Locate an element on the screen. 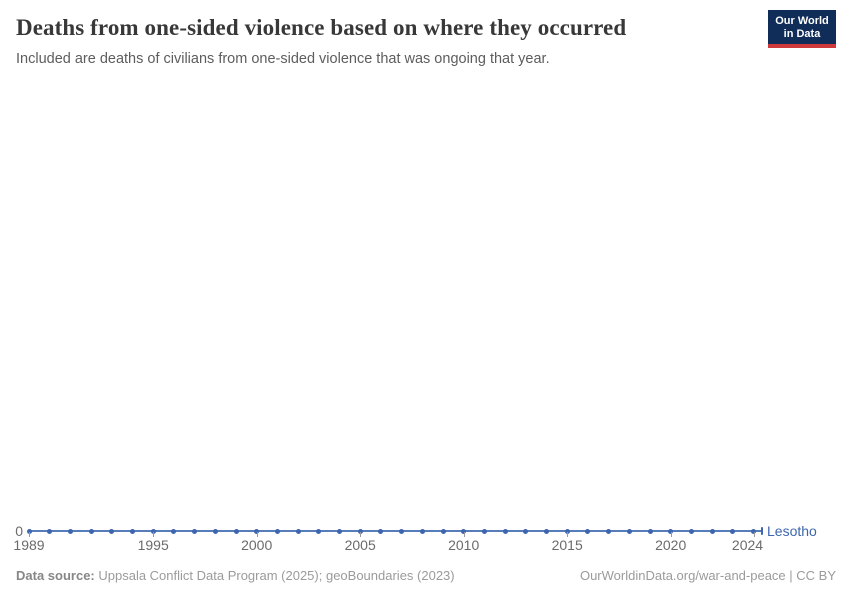  line-series-lesotho is located at coordinates (395, 531).